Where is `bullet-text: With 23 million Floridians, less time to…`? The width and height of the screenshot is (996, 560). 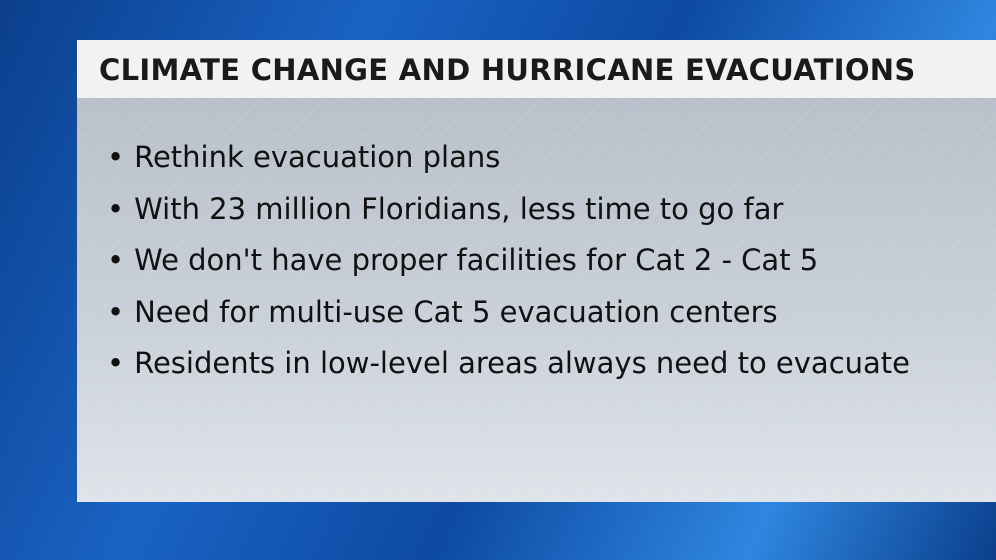 bullet-text: With 23 million Floridians, less time to… is located at coordinates (459, 208).